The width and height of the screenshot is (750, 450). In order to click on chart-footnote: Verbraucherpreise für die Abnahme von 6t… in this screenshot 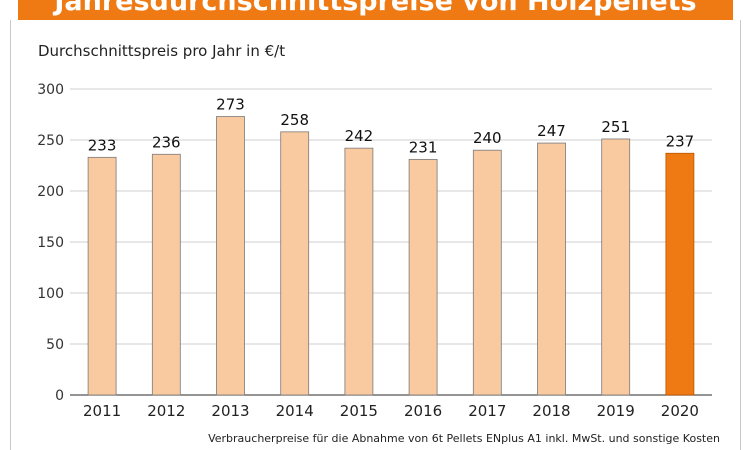, I will do `click(464, 438)`.